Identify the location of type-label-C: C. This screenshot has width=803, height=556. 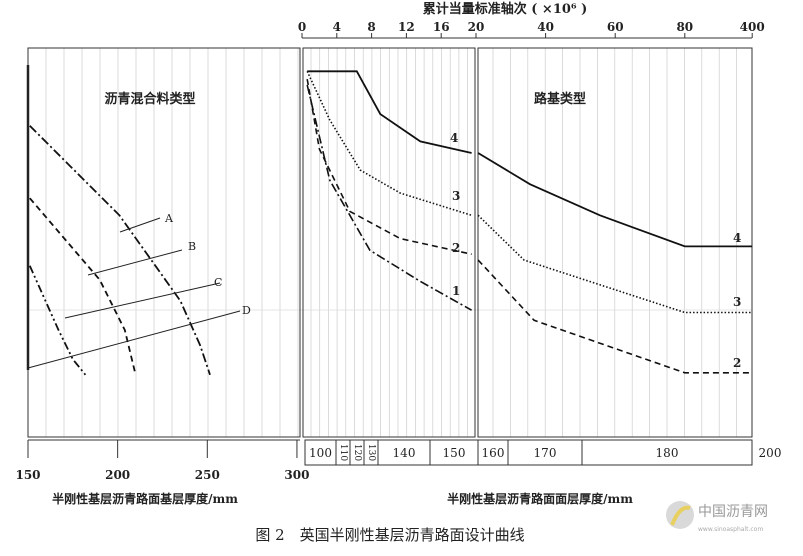
(218, 282).